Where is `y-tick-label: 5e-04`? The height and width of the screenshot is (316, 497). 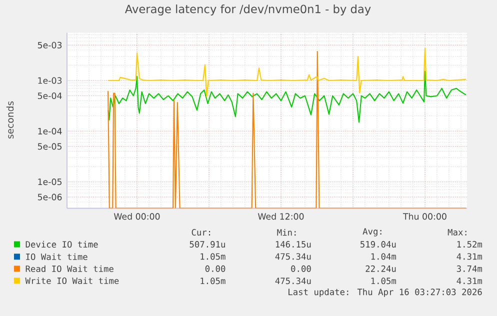 y-tick-label: 5e-04 is located at coordinates (50, 96).